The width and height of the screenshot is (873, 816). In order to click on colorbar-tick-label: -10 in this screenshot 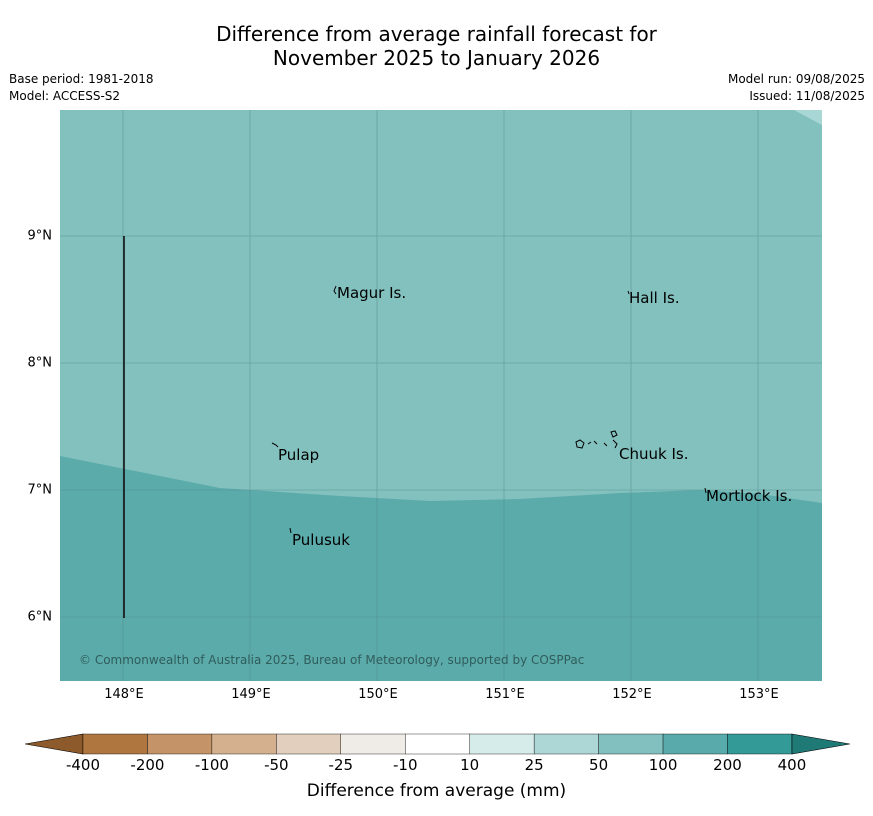, I will do `click(405, 765)`.